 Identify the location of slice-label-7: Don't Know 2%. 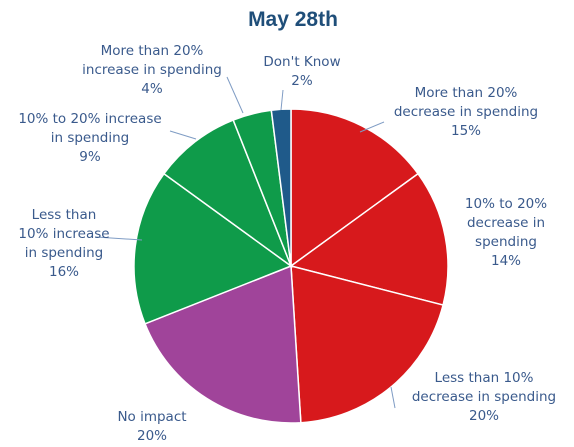
(301, 71).